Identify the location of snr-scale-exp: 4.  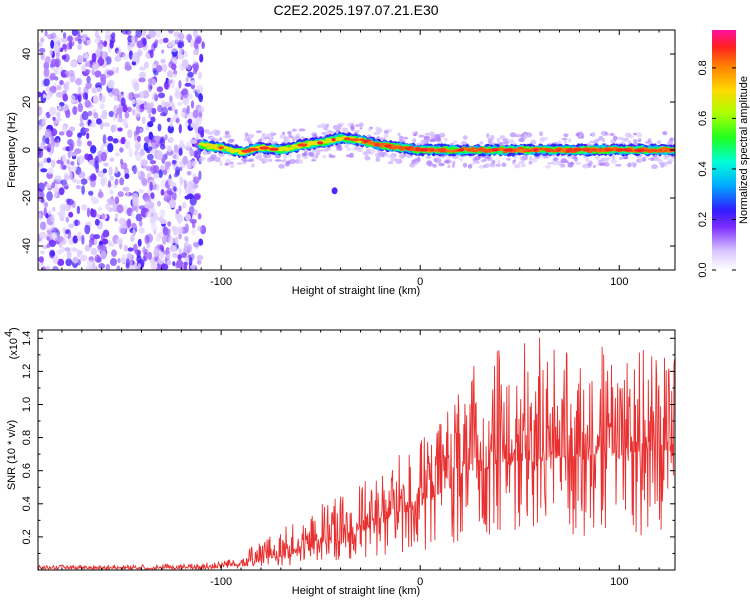
(9, 334).